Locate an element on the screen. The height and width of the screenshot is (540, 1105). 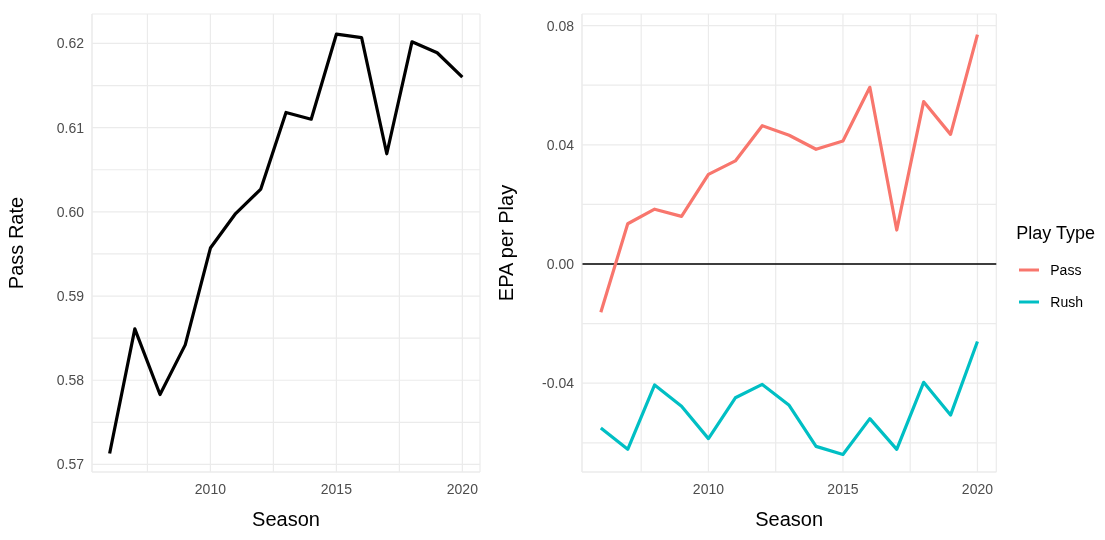
y-tick-label: -0.04 is located at coordinates (558, 383).